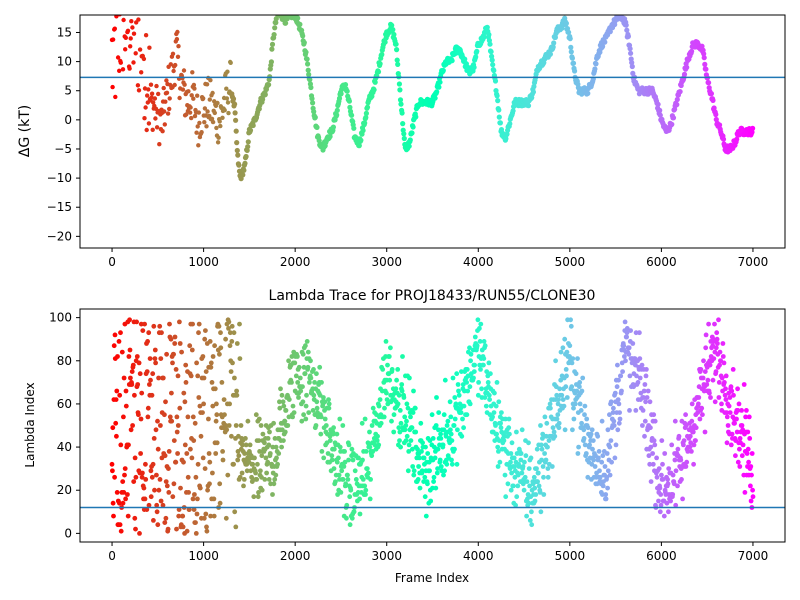 This screenshot has width=800, height=600. What do you see at coordinates (570, 262) in the screenshot?
I see `free-energy-x-tick-label: 5000` at bounding box center [570, 262].